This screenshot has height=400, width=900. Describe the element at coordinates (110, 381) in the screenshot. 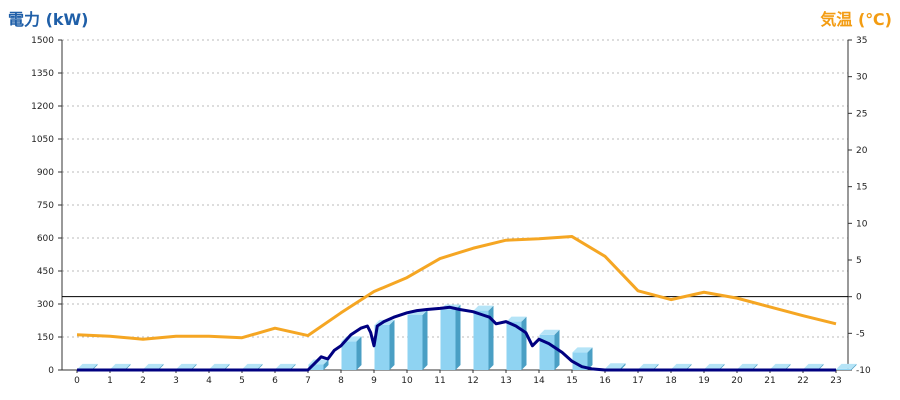

I see `x-tick-label: 1` at that location.